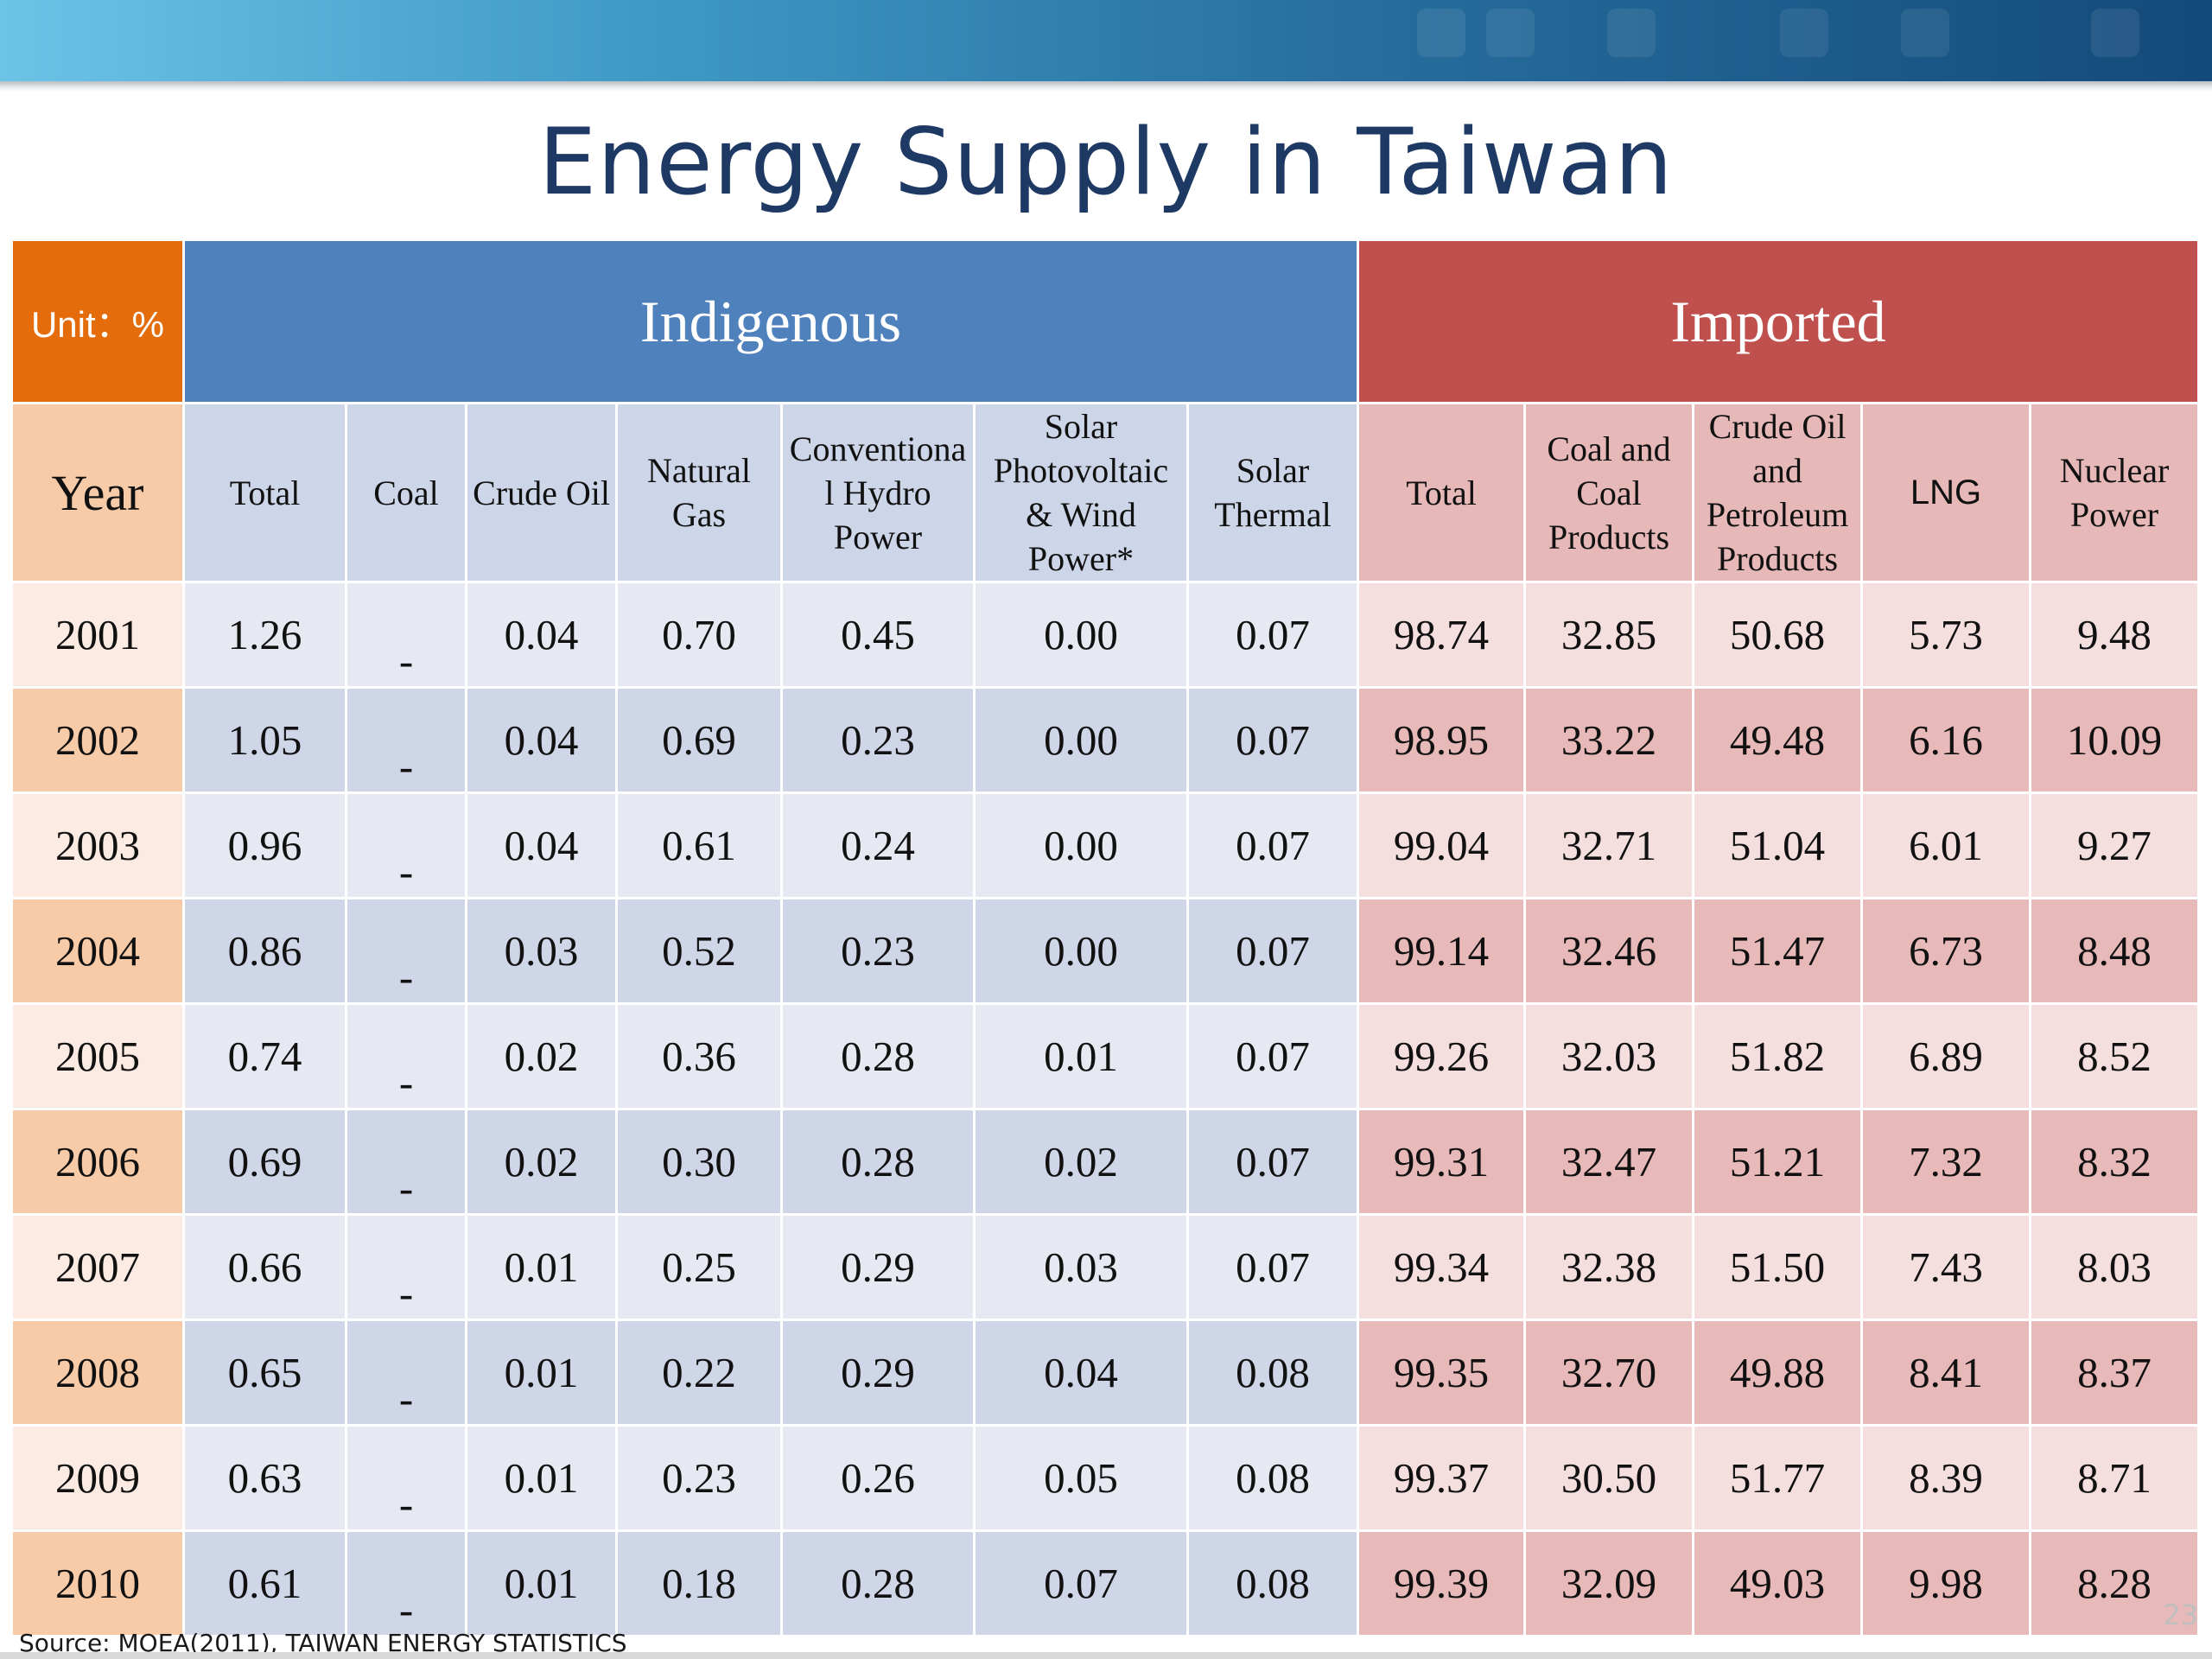 This screenshot has width=2212, height=1659. What do you see at coordinates (699, 1161) in the screenshot?
I see `cell-natural-gas: 0.30` at bounding box center [699, 1161].